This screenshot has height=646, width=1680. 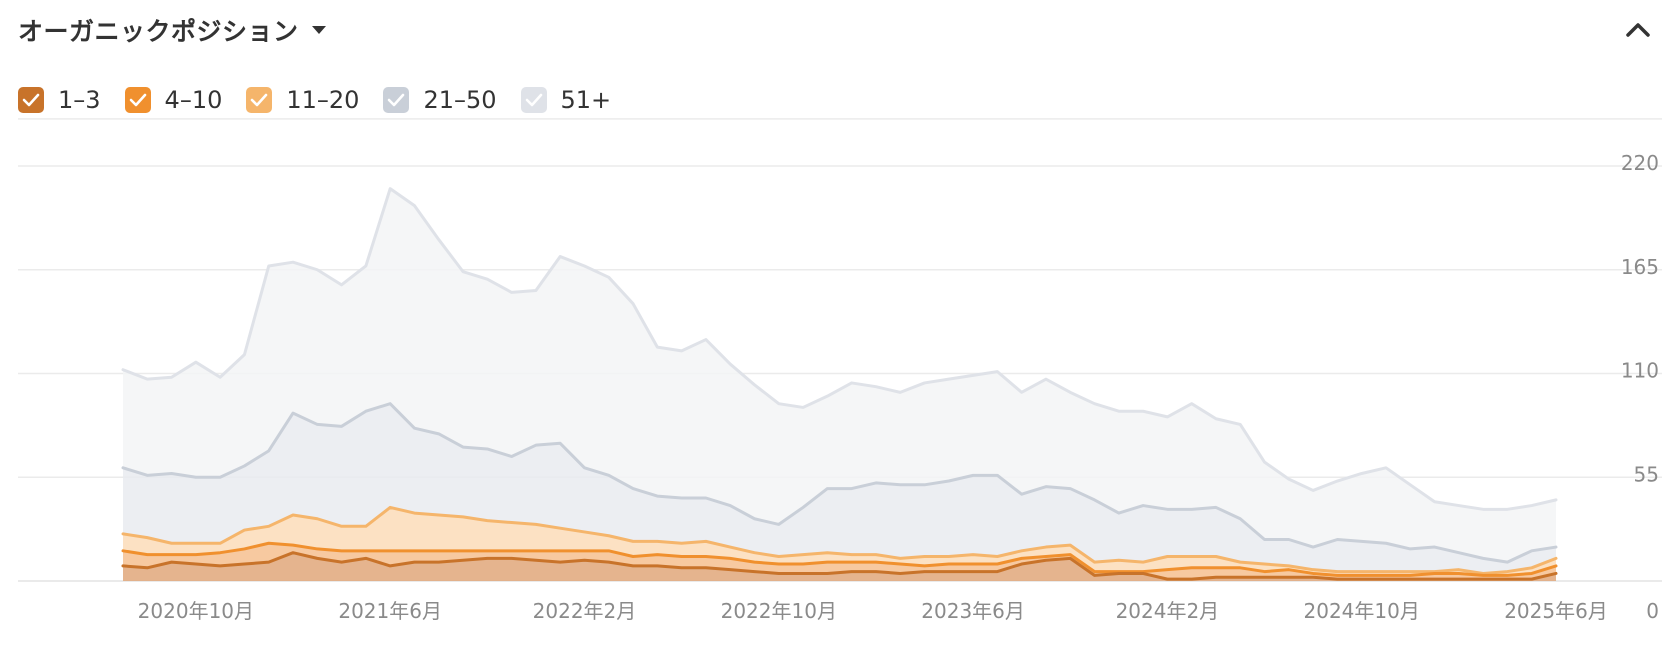 I want to click on chart-title: オーガニックポジション, so click(x=158, y=31).